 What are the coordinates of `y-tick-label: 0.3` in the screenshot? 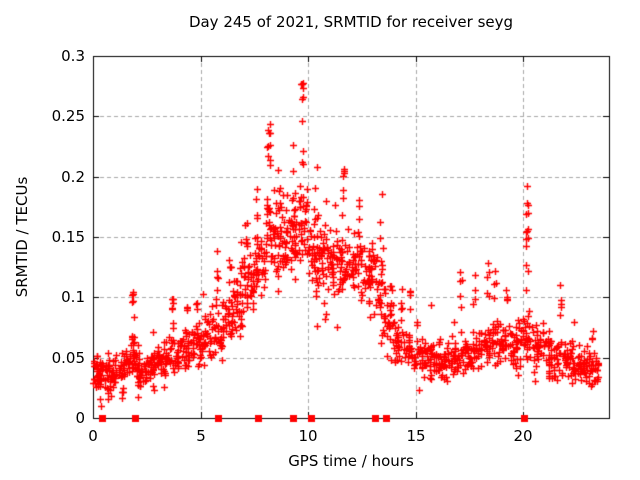 It's located at (73, 56).